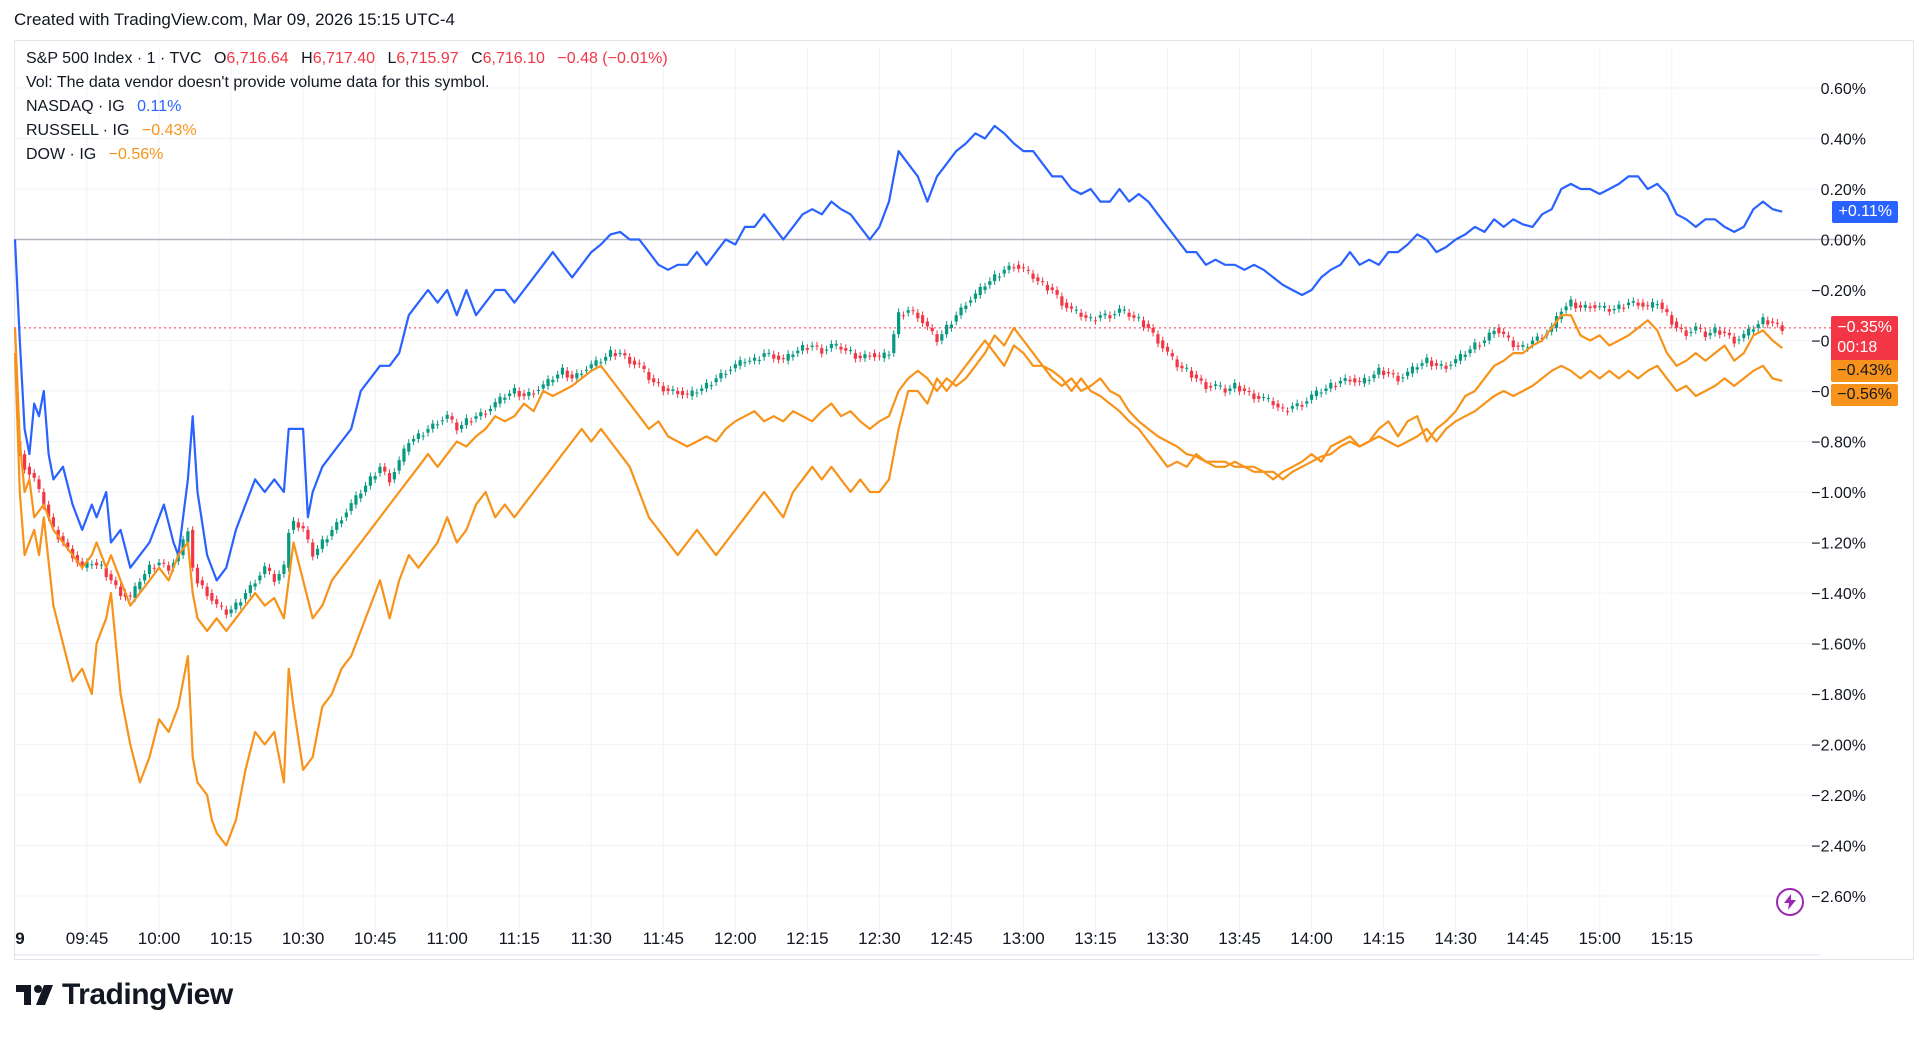 This screenshot has height=1039, width=1920. Describe the element at coordinates (19, 938) in the screenshot. I see `x-tick-label: 9` at that location.